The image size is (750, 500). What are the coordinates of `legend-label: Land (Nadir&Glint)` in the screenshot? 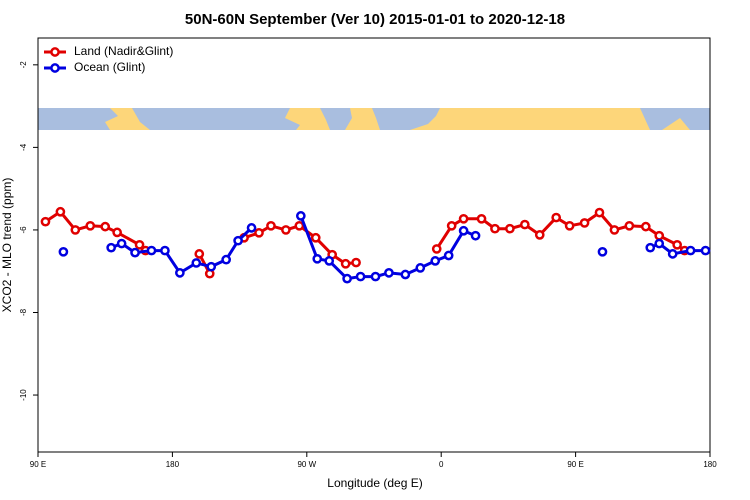 It's located at (123, 51).